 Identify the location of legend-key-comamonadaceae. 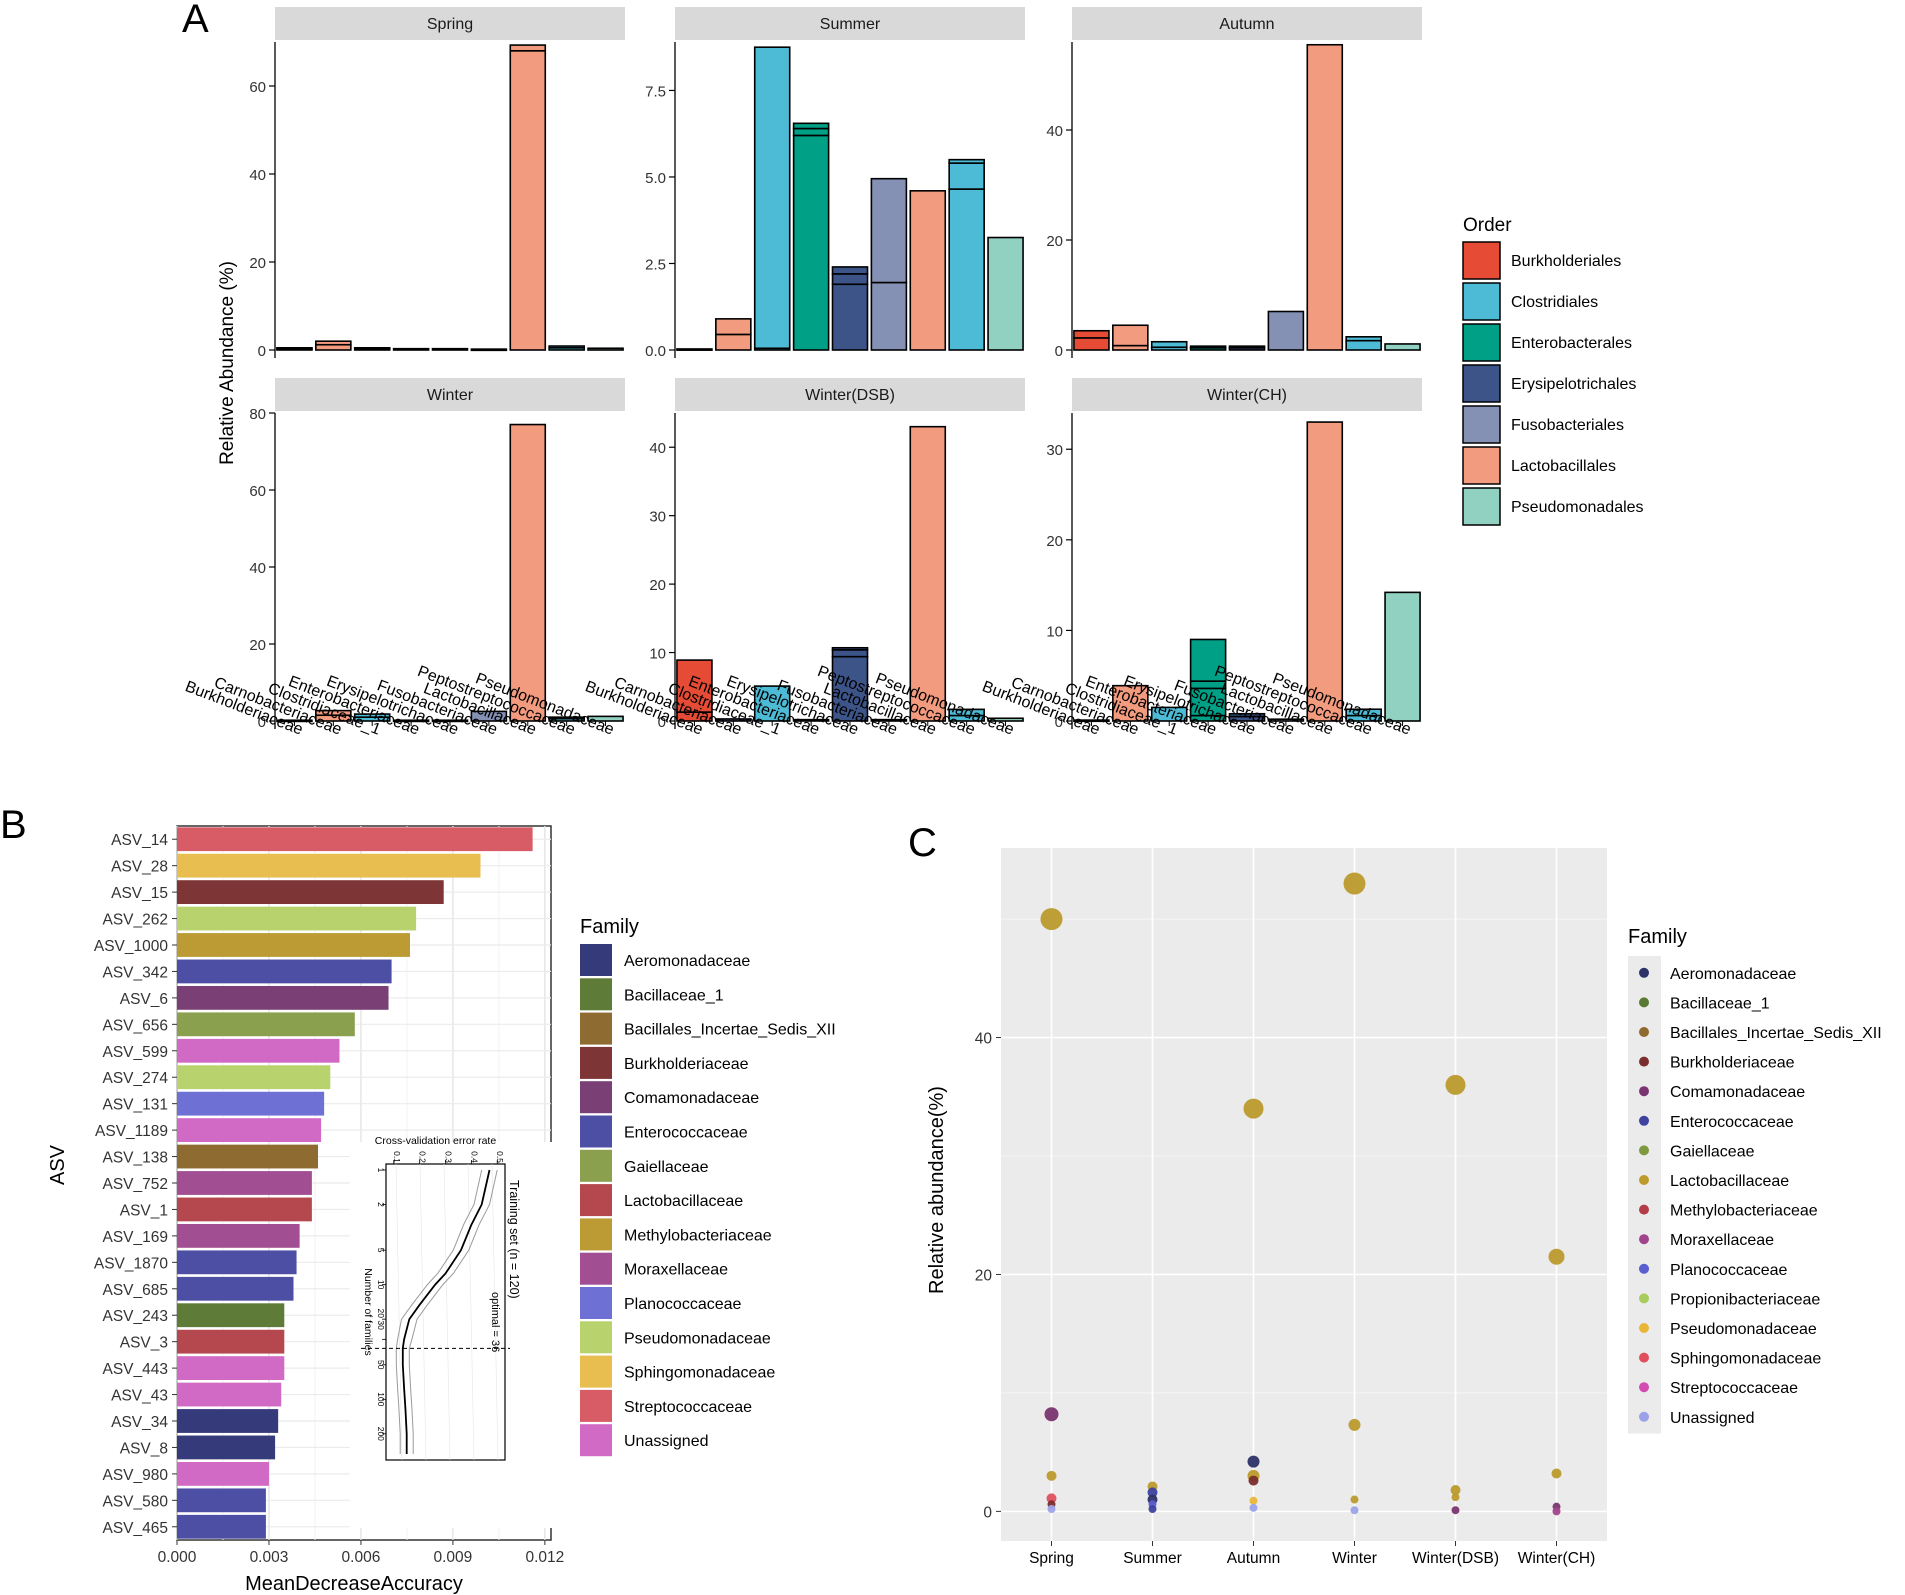
(1644, 1091).